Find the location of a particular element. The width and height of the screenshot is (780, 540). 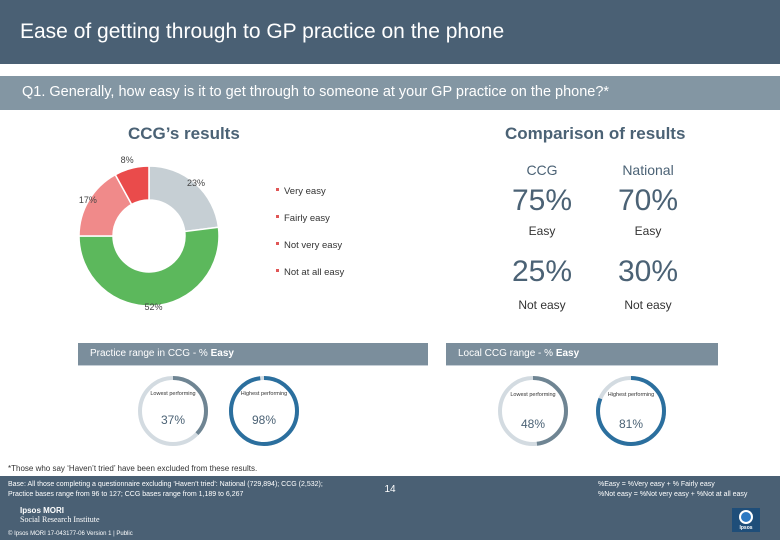

donut-label-very-easy: 23% is located at coordinates (195, 182).